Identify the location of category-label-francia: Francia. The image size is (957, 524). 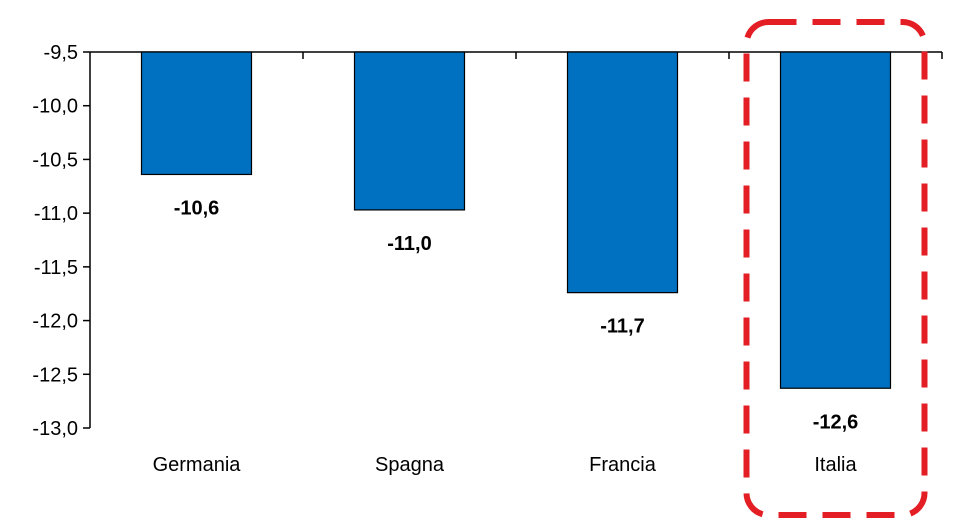
(623, 465).